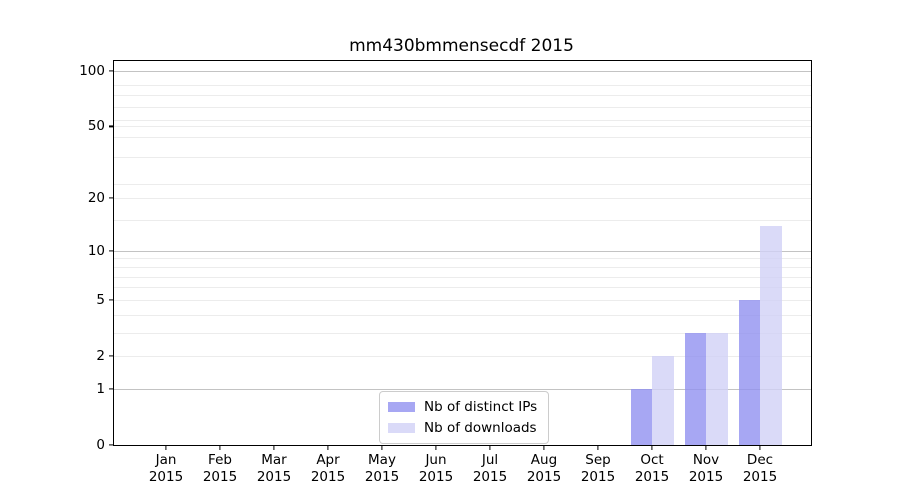 The height and width of the screenshot is (500, 900). What do you see at coordinates (464, 417) in the screenshot?
I see `legend: Nb of distinct IPs Nb of downloads` at bounding box center [464, 417].